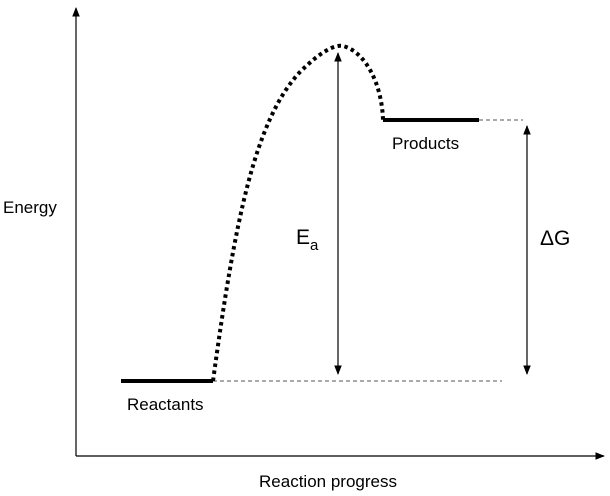 The image size is (610, 496). I want to click on activation-energy-subscript: a, so click(314, 245).